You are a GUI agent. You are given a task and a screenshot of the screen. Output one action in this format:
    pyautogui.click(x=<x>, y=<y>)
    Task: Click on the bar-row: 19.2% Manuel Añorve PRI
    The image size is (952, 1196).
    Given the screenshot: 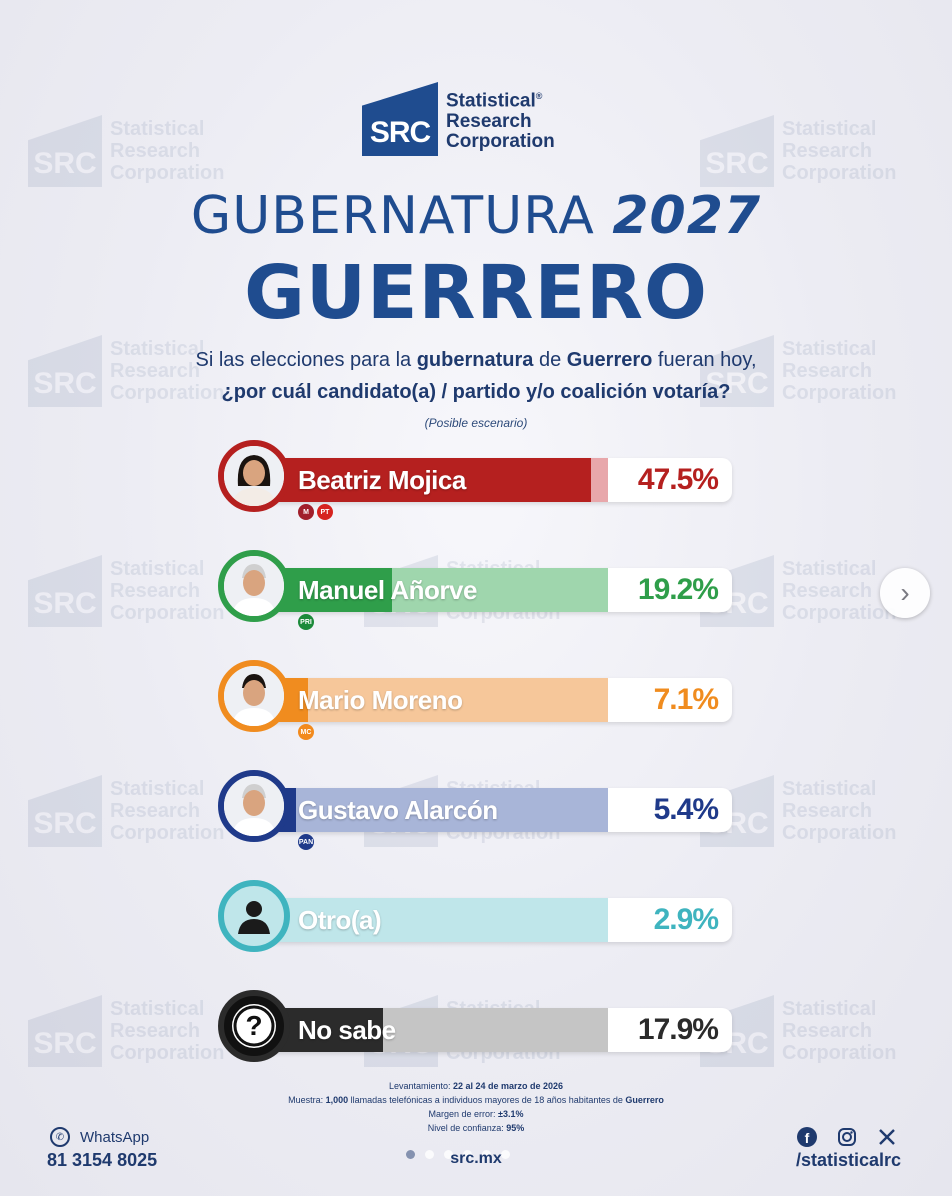 What is the action you would take?
    pyautogui.click(x=475, y=590)
    